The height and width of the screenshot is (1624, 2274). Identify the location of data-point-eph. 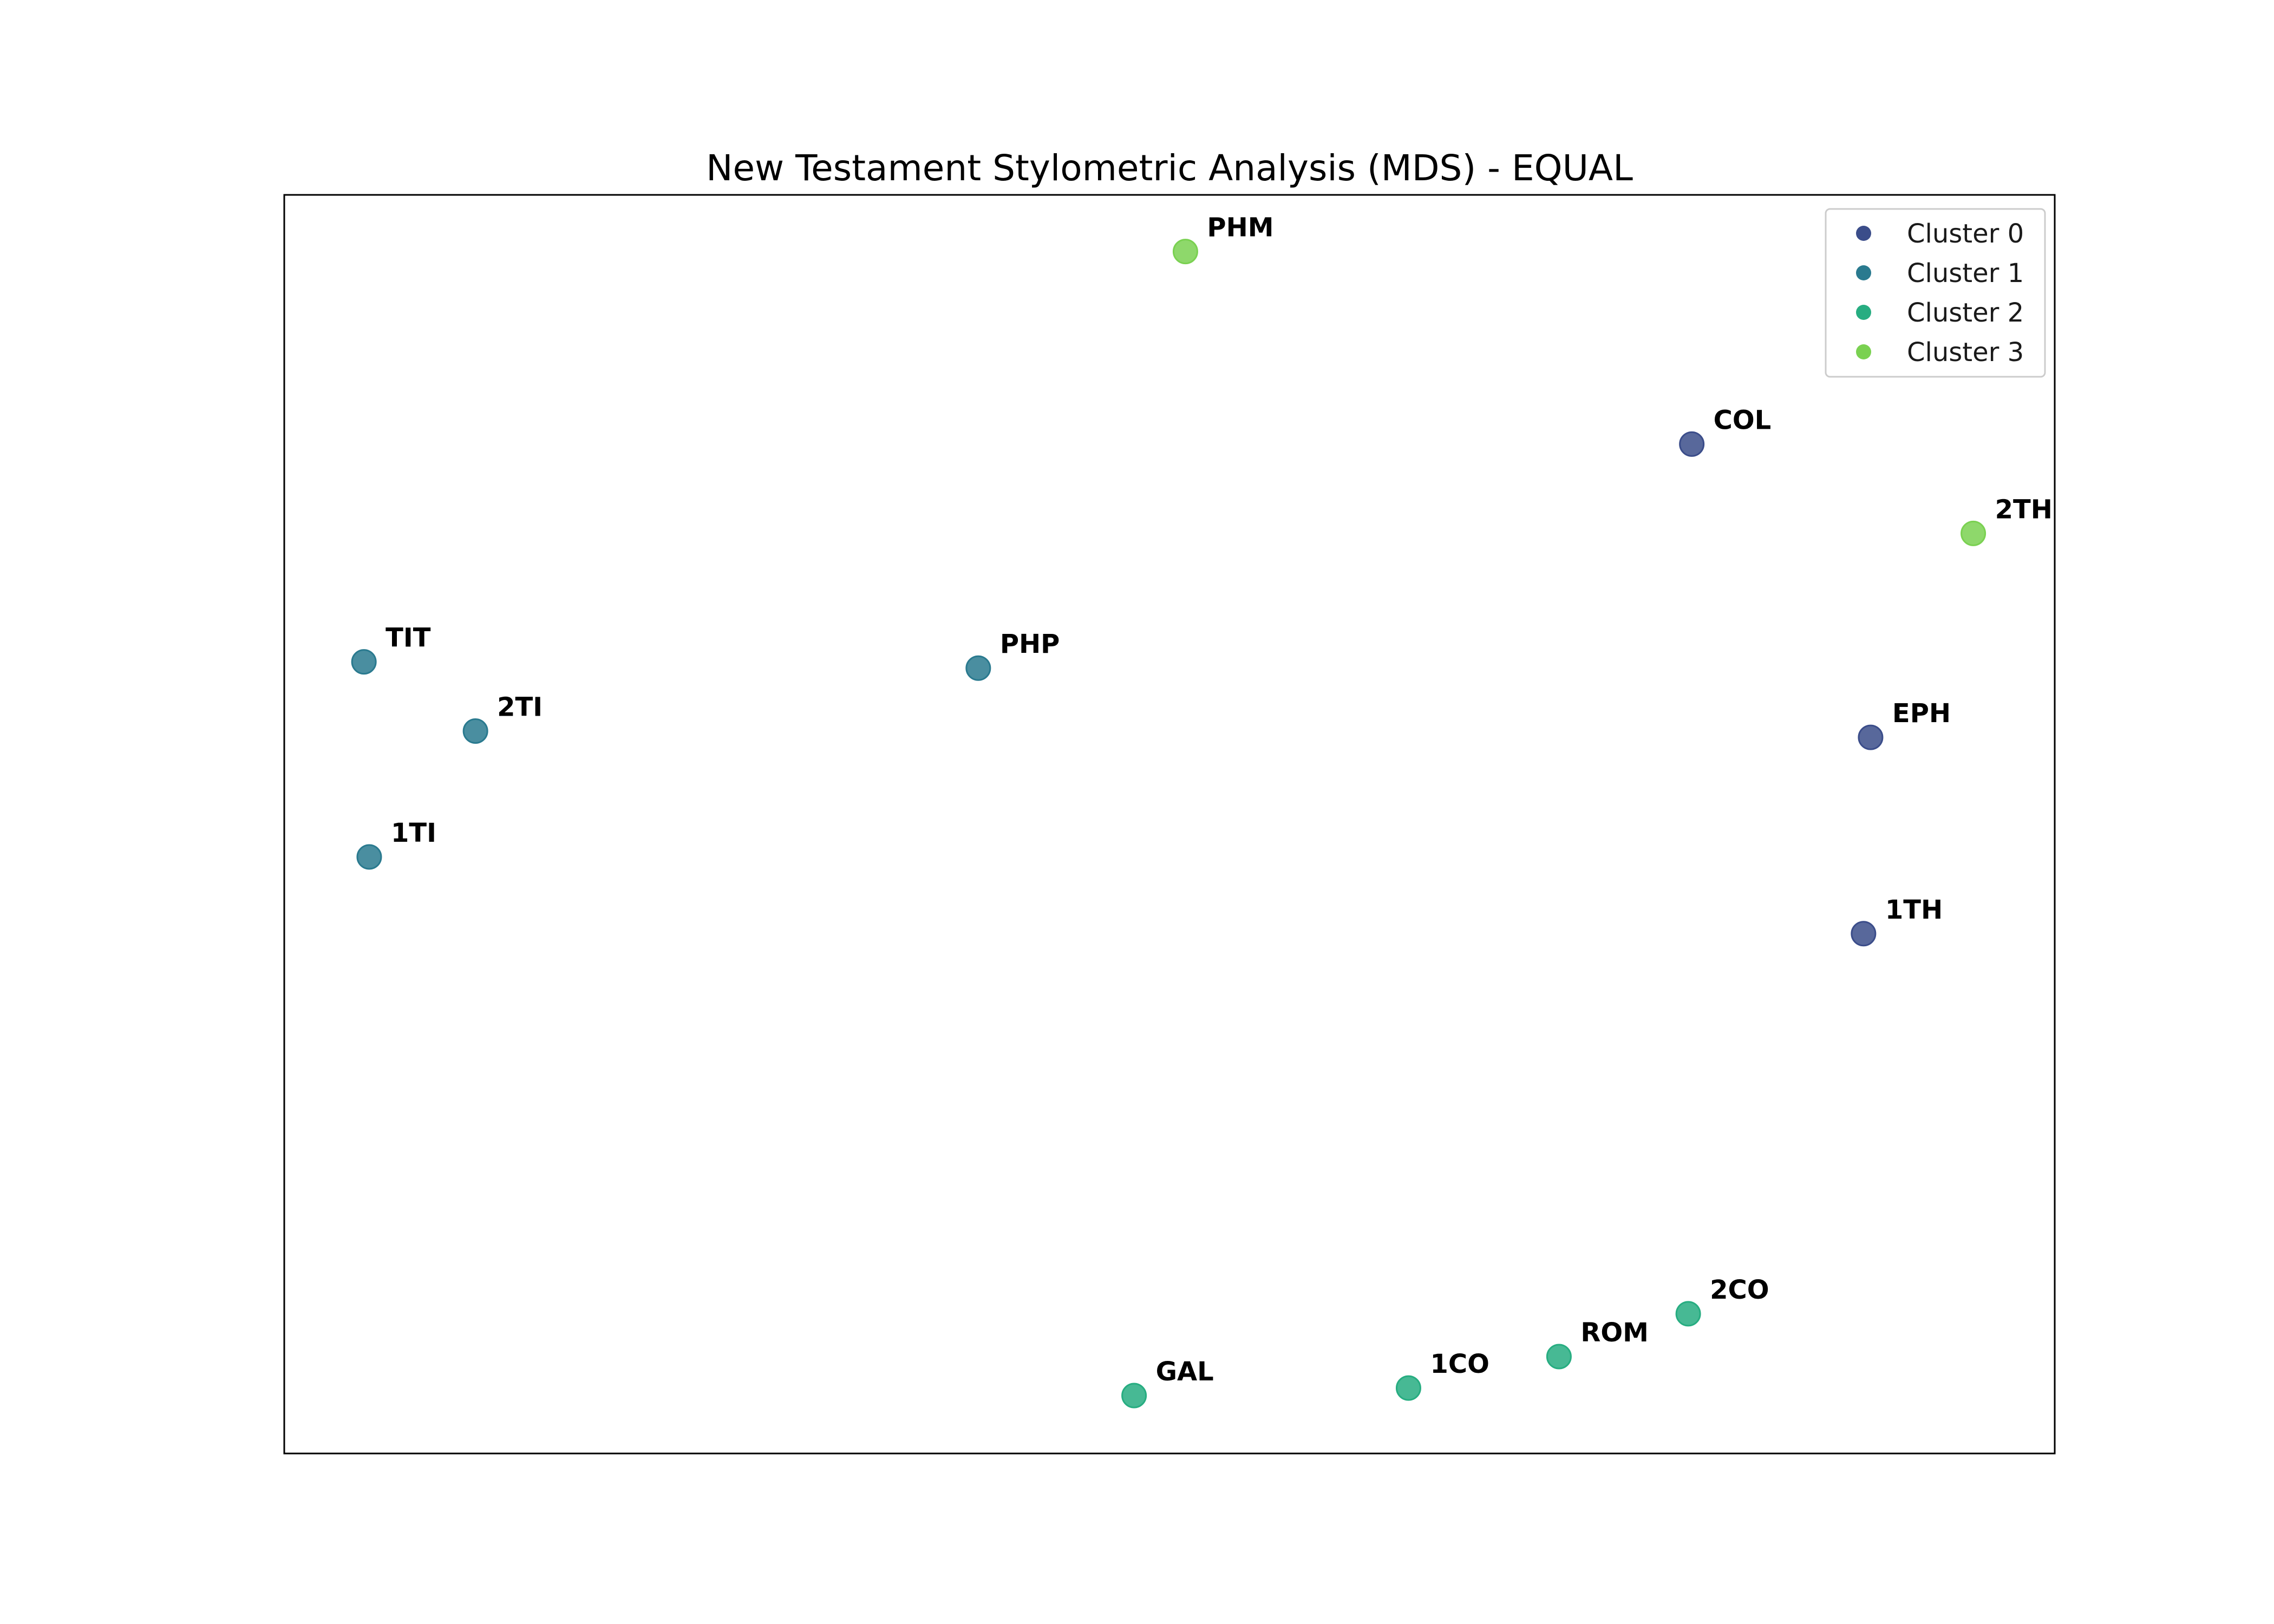
(1871, 737).